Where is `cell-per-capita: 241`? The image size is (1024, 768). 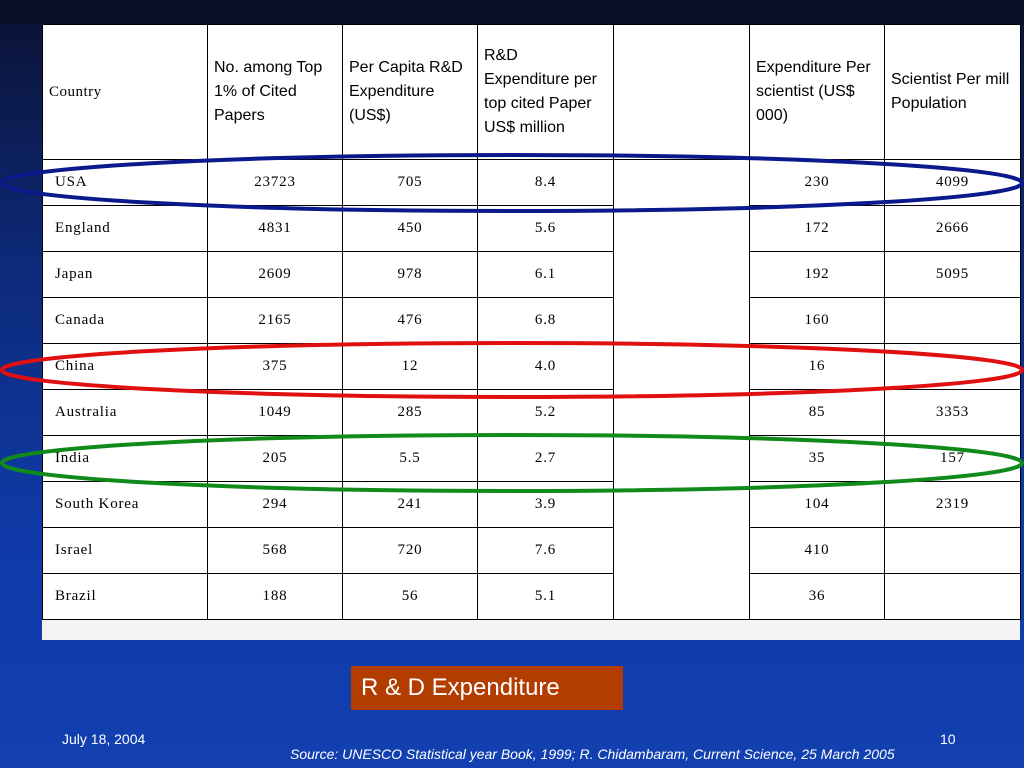 cell-per-capita: 241 is located at coordinates (410, 504).